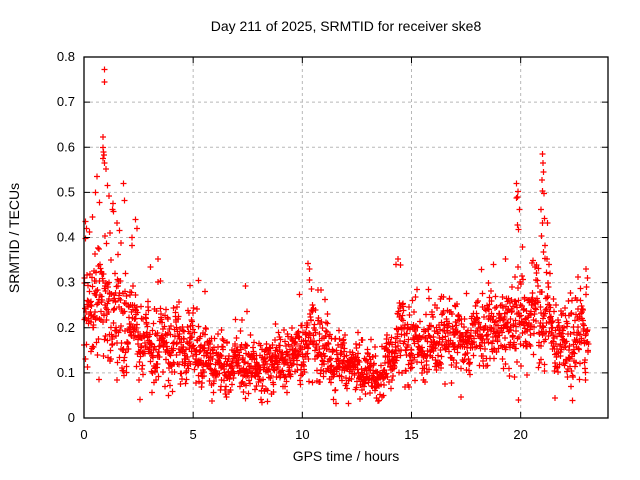 This screenshot has height=480, width=640. I want to click on y-tick-label: 0.8, so click(66, 56).